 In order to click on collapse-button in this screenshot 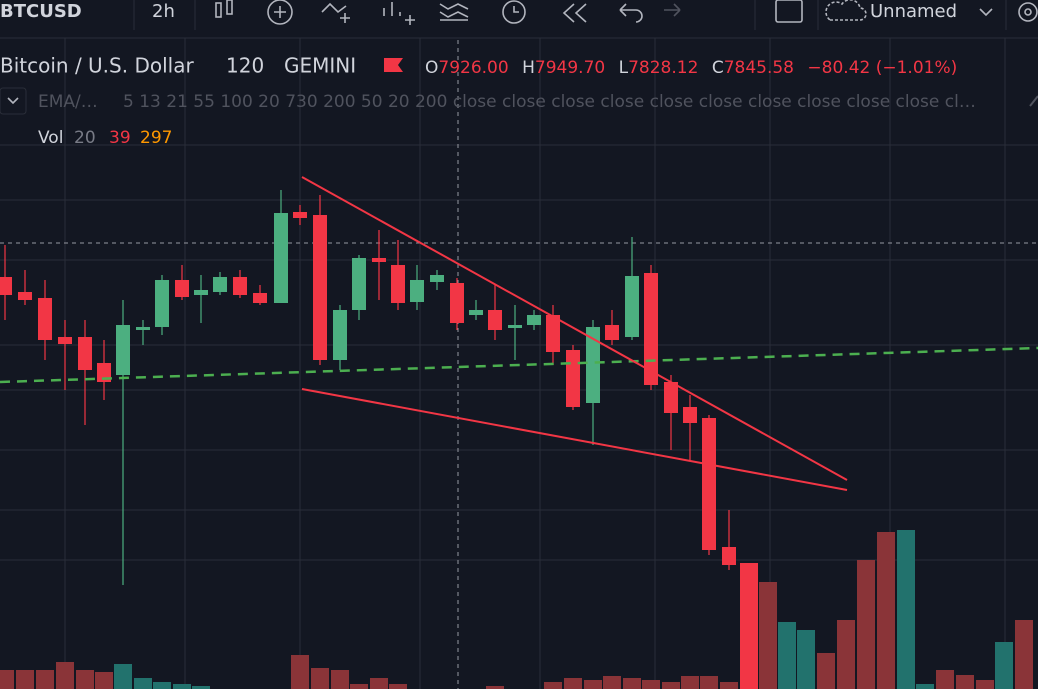, I will do `click(13, 101)`.